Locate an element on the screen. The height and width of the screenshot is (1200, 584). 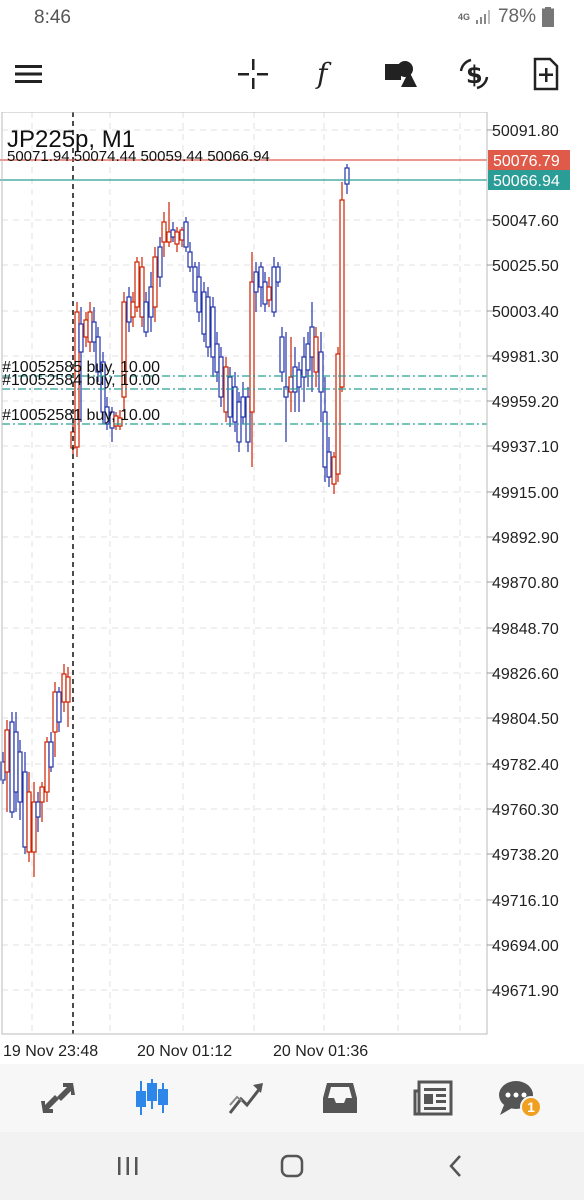
price-label: 50003.40 is located at coordinates (525, 312).